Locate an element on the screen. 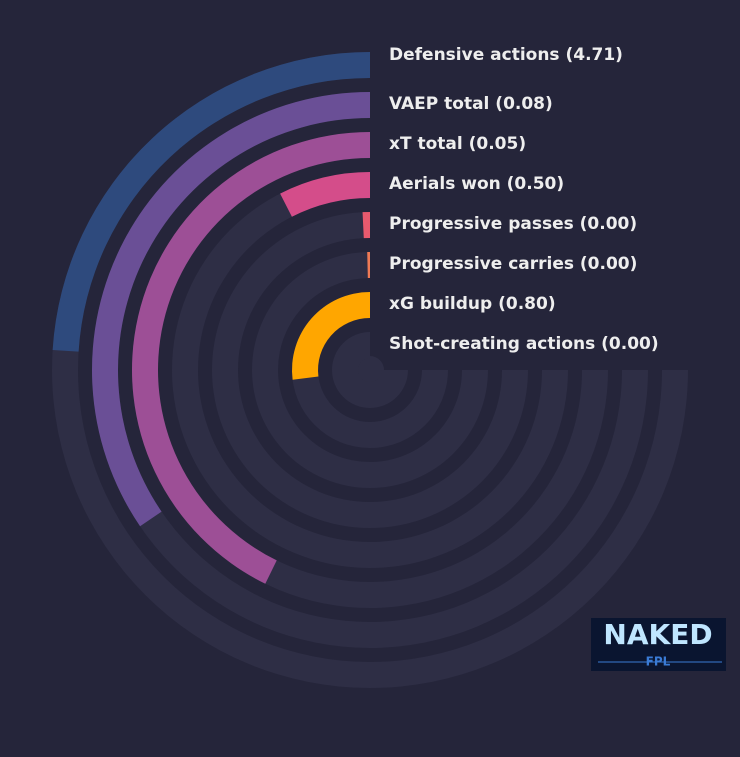 Image resolution: width=740 pixels, height=757 pixels. track is located at coordinates (370, 370).